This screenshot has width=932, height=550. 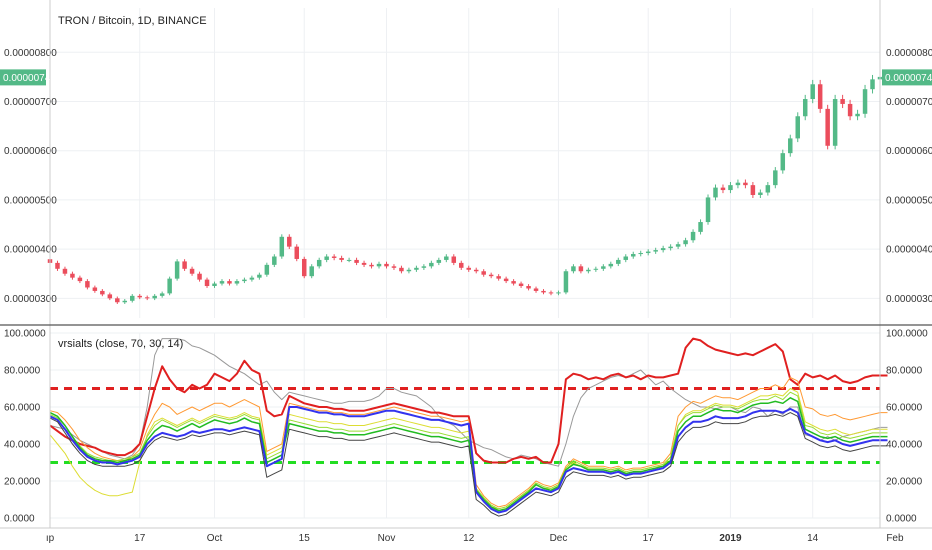 I want to click on x-tick-label: Feb, so click(x=895, y=538).